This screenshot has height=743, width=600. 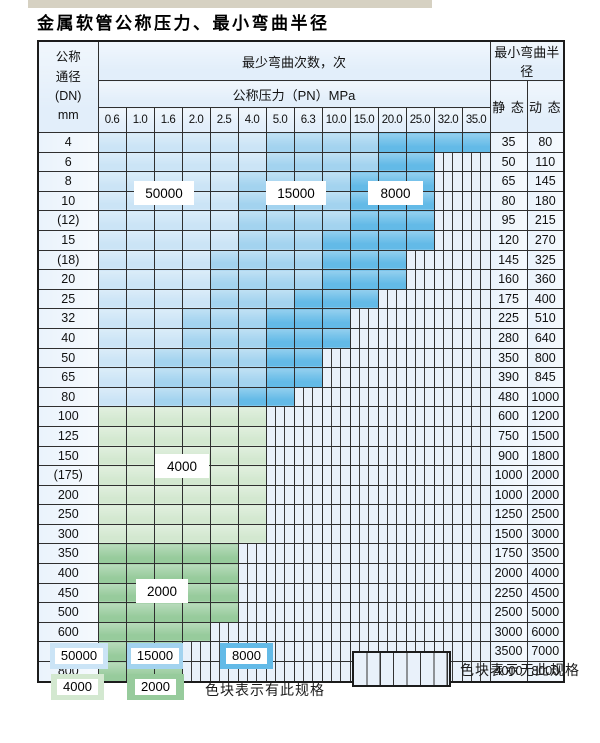 What do you see at coordinates (545, 299) in the screenshot?
I see `dynamic-value-cell: 400` at bounding box center [545, 299].